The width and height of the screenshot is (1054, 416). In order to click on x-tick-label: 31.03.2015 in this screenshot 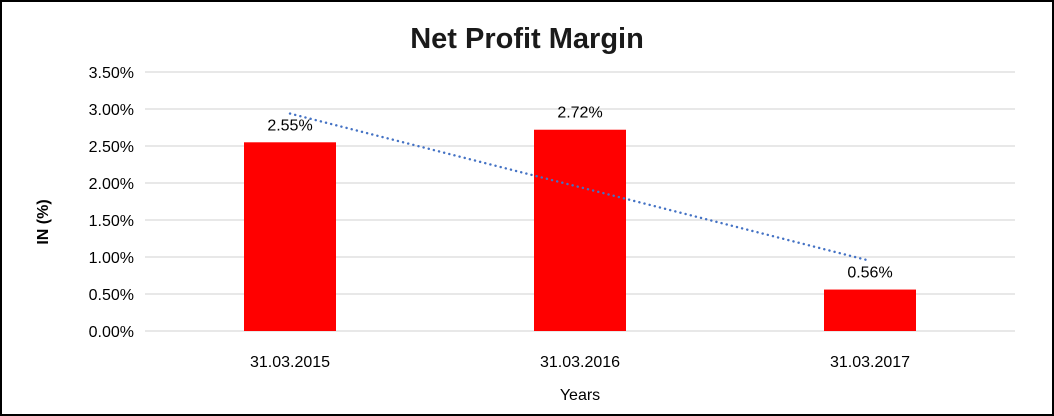, I will do `click(290, 362)`.